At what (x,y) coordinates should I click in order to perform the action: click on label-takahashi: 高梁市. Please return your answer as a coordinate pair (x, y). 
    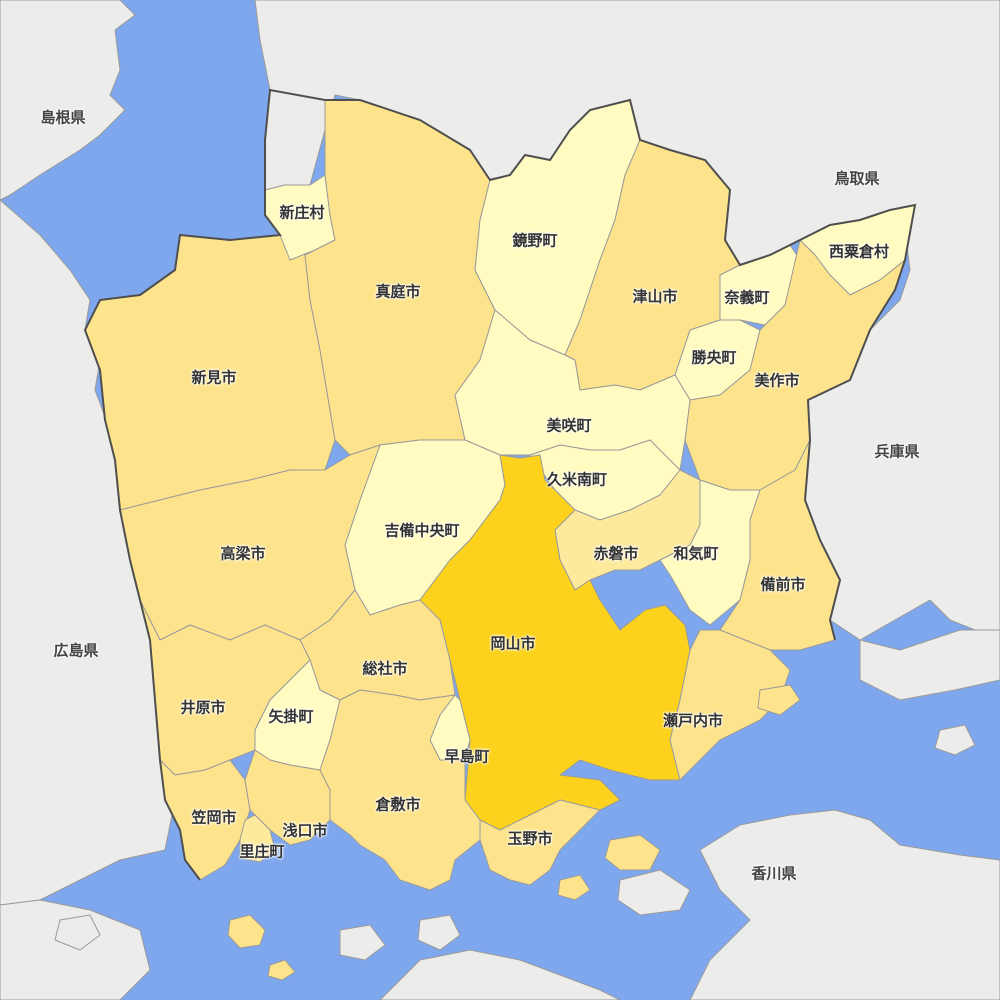
    Looking at the image, I should click on (243, 553).